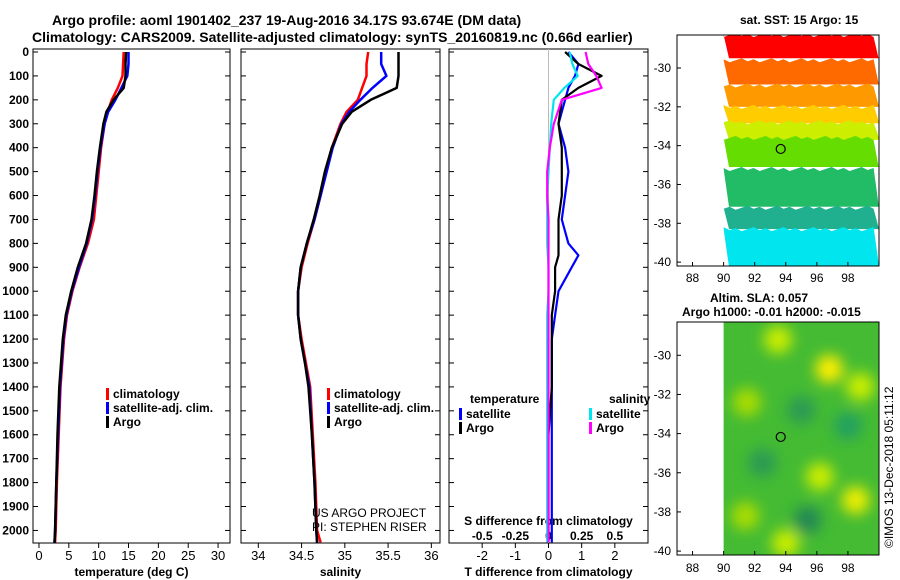  I want to click on sal-legend-label: satellite-adj. clim., so click(384, 408).